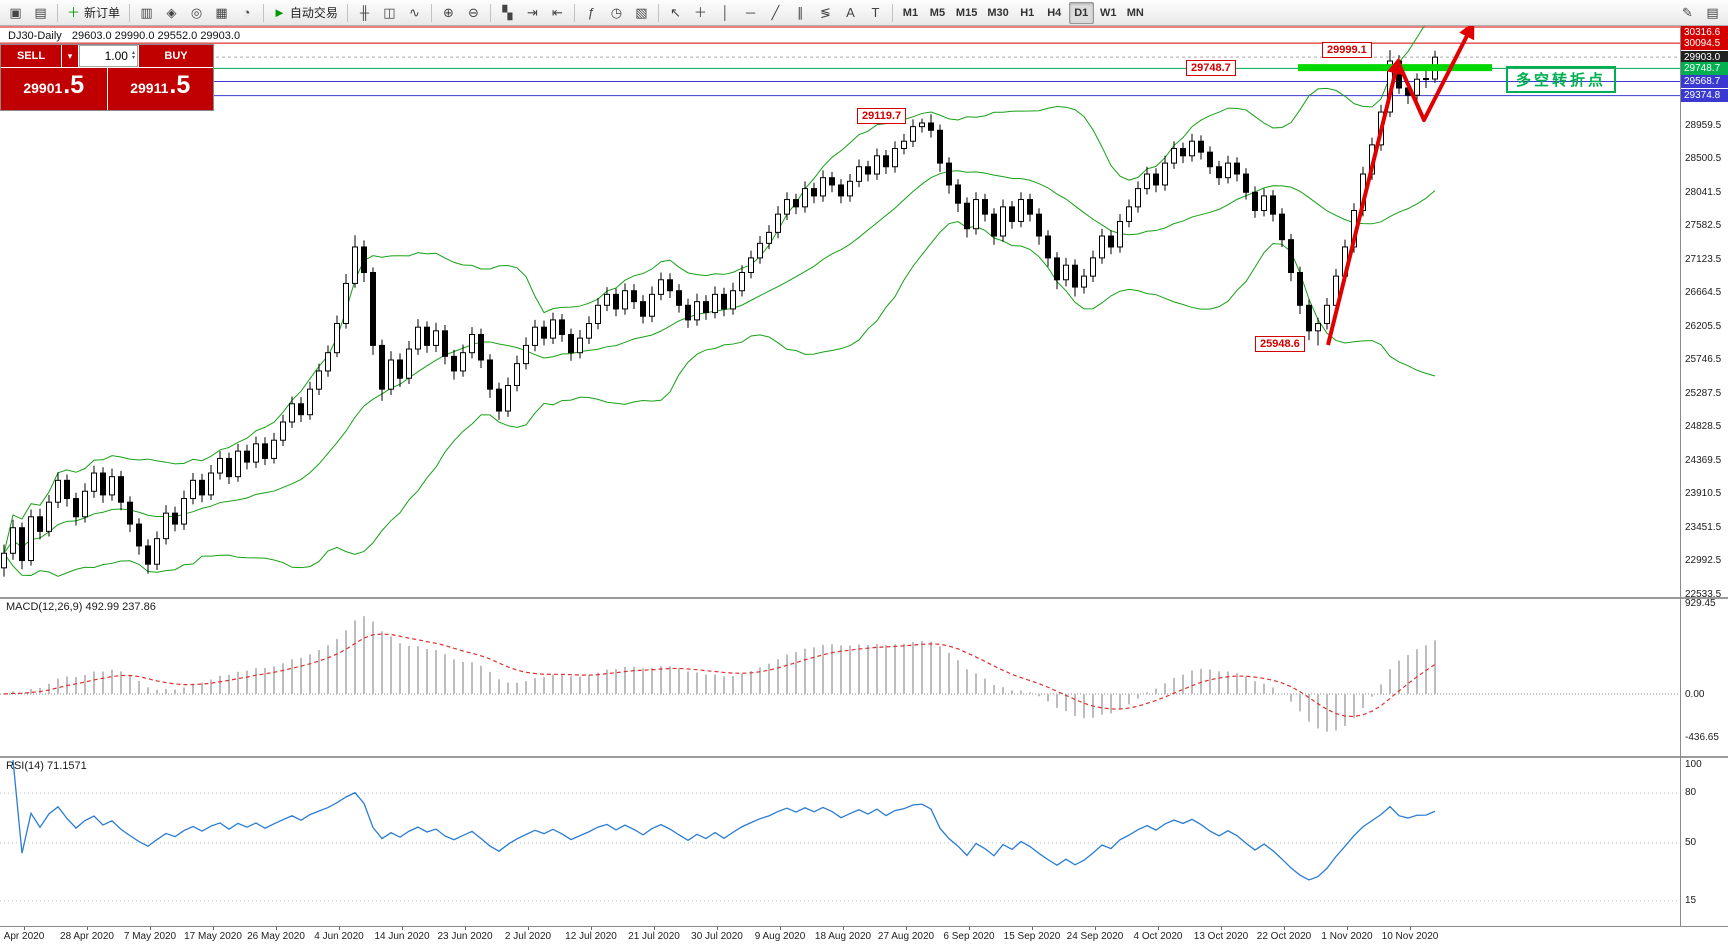  What do you see at coordinates (389, 13) in the screenshot?
I see `candlestick-chart-icon: ◫` at bounding box center [389, 13].